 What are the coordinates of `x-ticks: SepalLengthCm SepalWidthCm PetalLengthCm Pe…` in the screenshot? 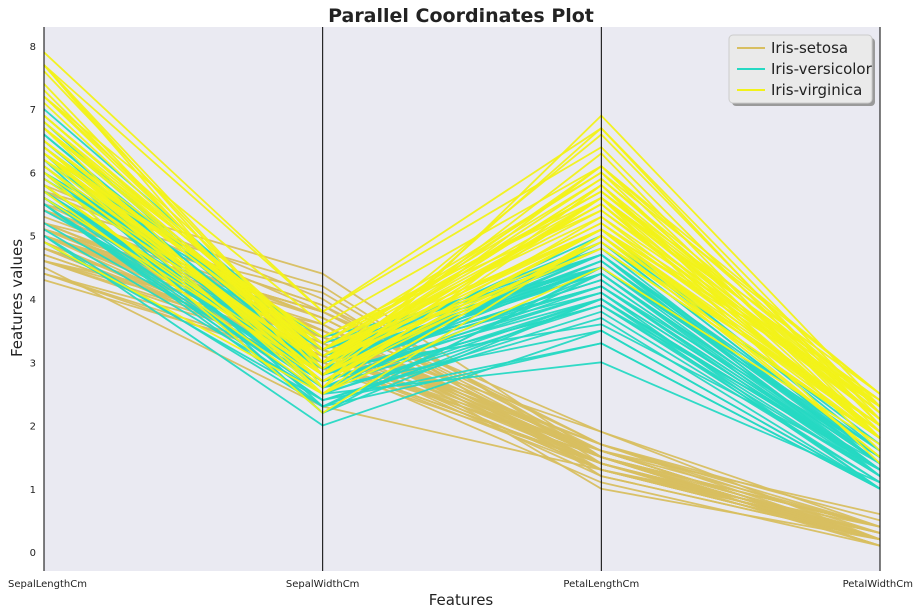 It's located at (460, 584).